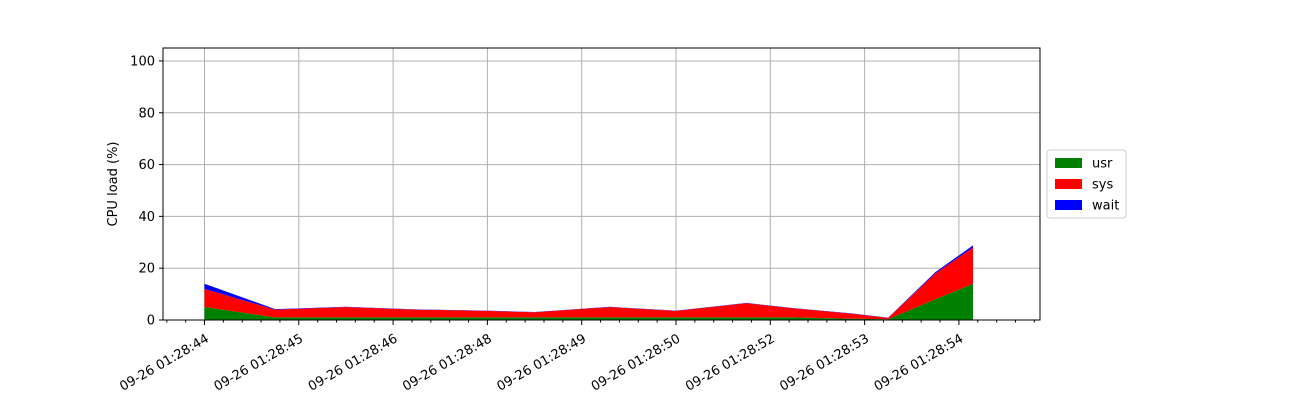  I want to click on legend: usr sys wait, so click(1086, 184).